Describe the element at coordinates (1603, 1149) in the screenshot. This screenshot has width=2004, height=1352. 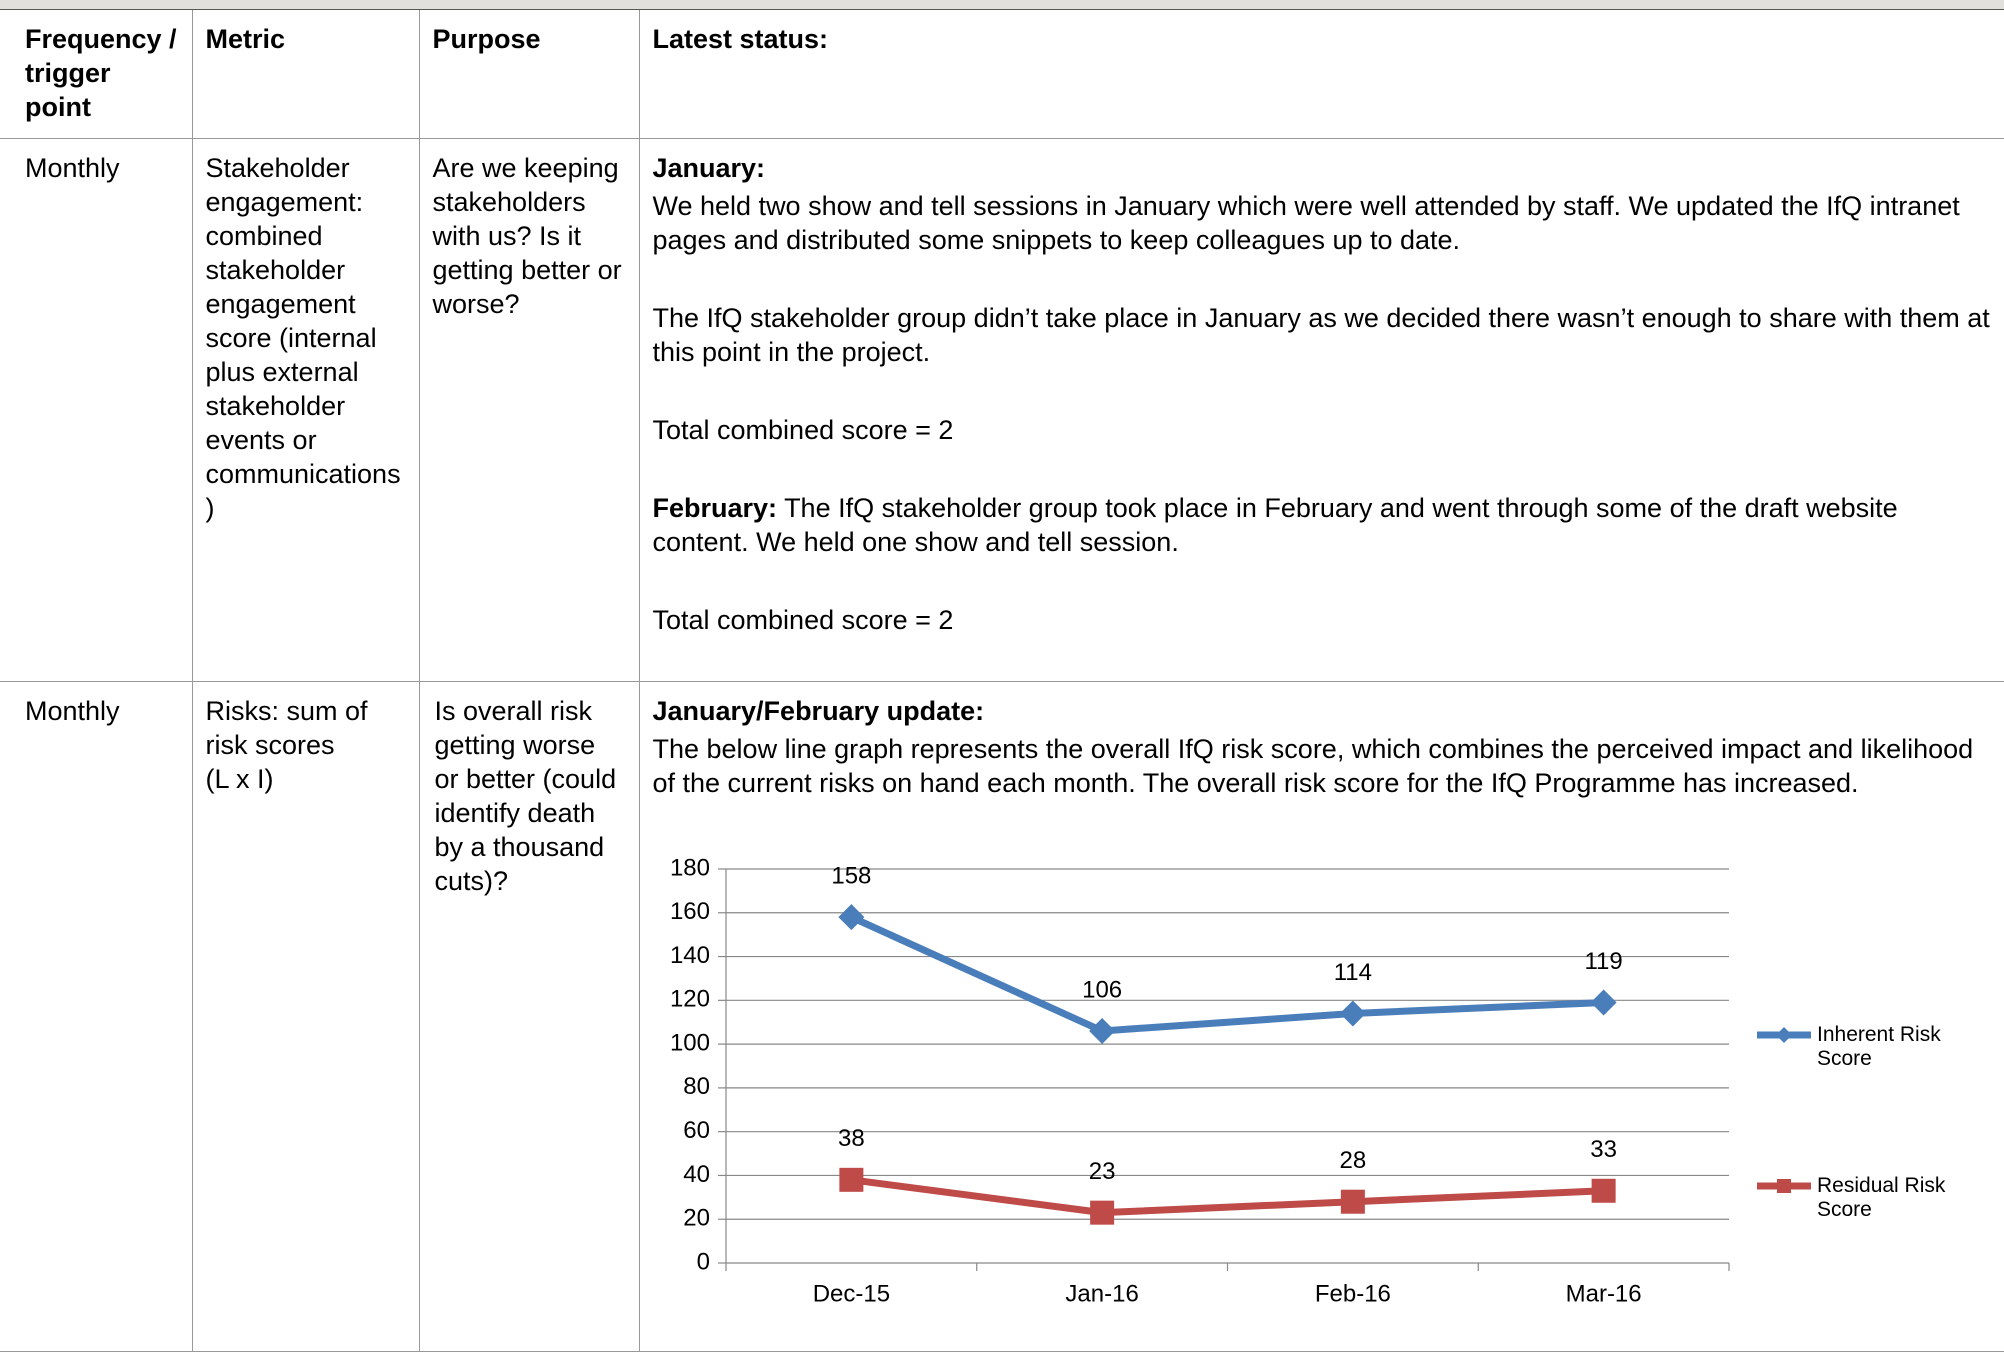
I see `data-label: 33` at that location.